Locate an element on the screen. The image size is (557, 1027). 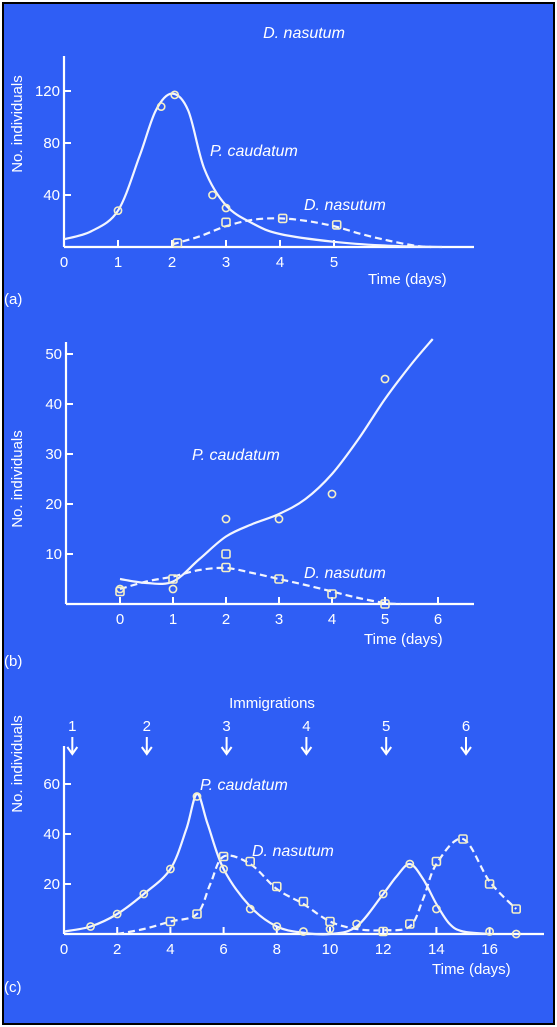
panel-b-ylabel: No. individuals is located at coordinates (17, 479).